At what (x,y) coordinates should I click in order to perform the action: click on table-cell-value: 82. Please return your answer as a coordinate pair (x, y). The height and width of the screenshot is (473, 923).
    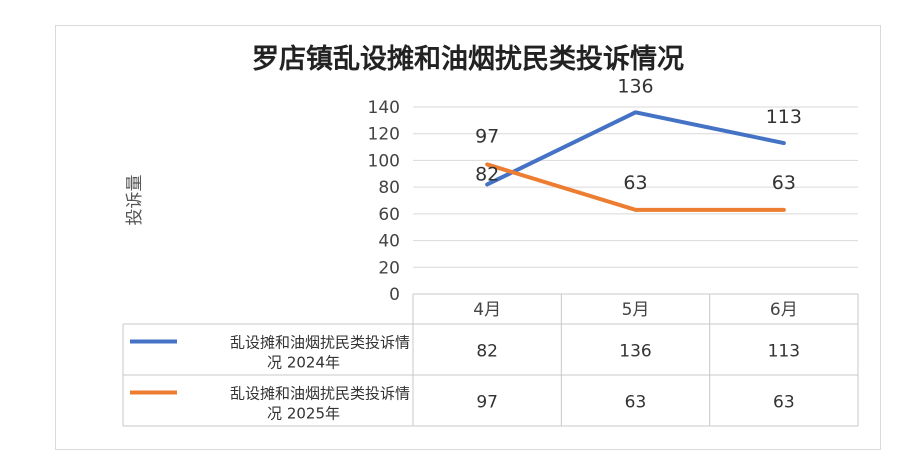
    Looking at the image, I should click on (487, 352).